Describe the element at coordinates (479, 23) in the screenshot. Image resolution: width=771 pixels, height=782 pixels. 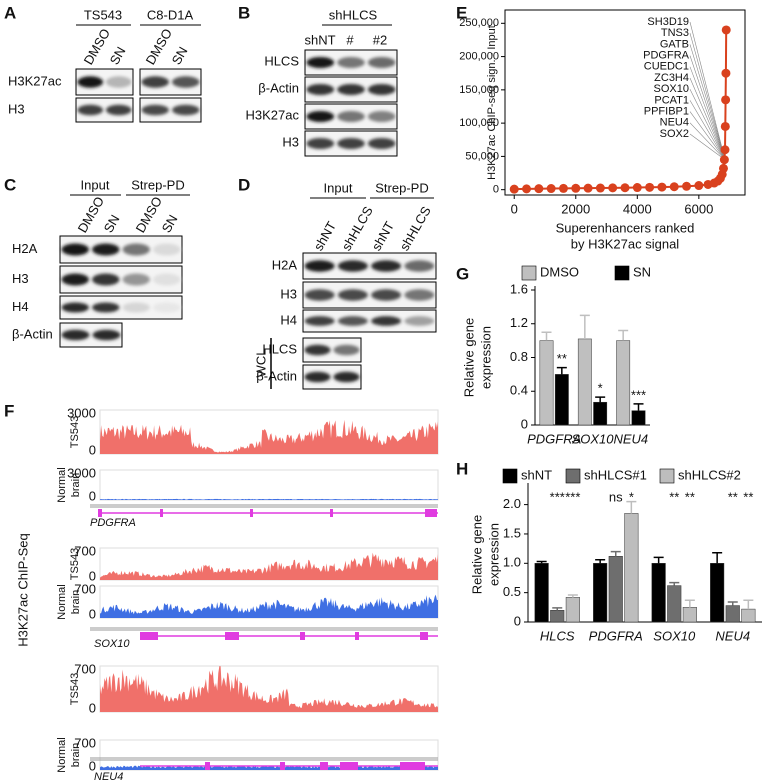
I see `y-tick-label: 250,000` at that location.